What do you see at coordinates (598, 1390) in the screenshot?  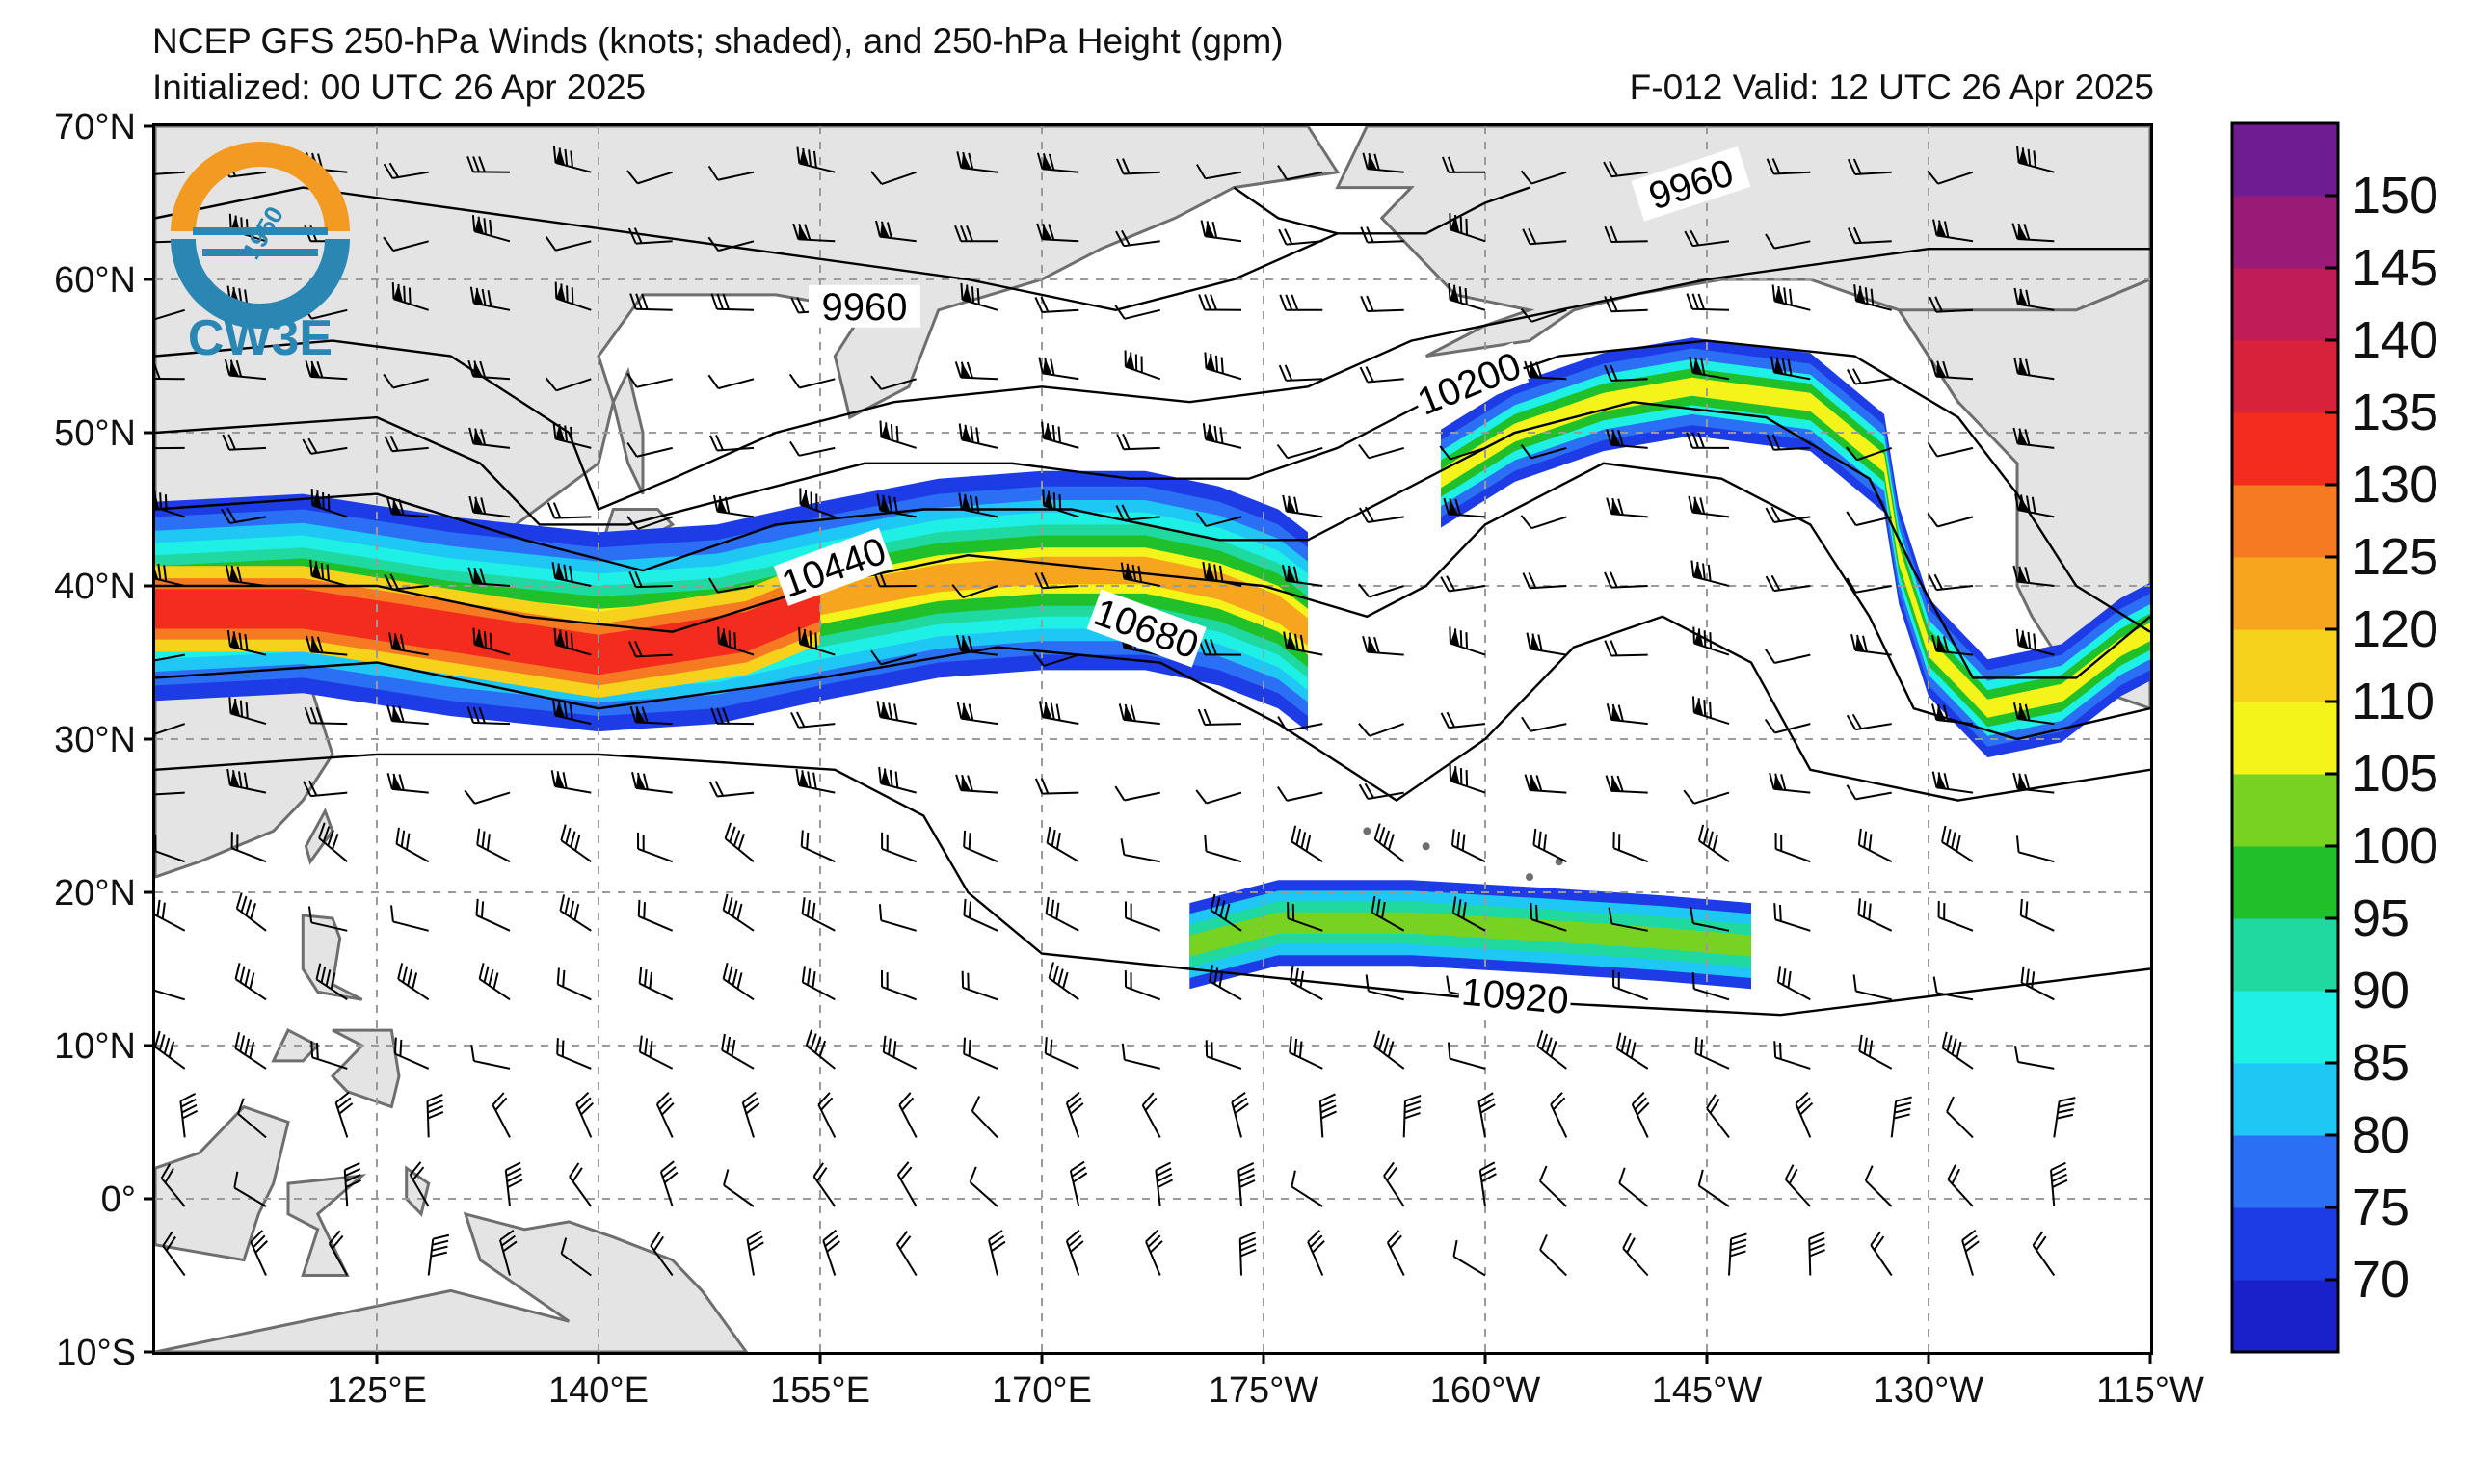 I see `lon-label: 140°E` at bounding box center [598, 1390].